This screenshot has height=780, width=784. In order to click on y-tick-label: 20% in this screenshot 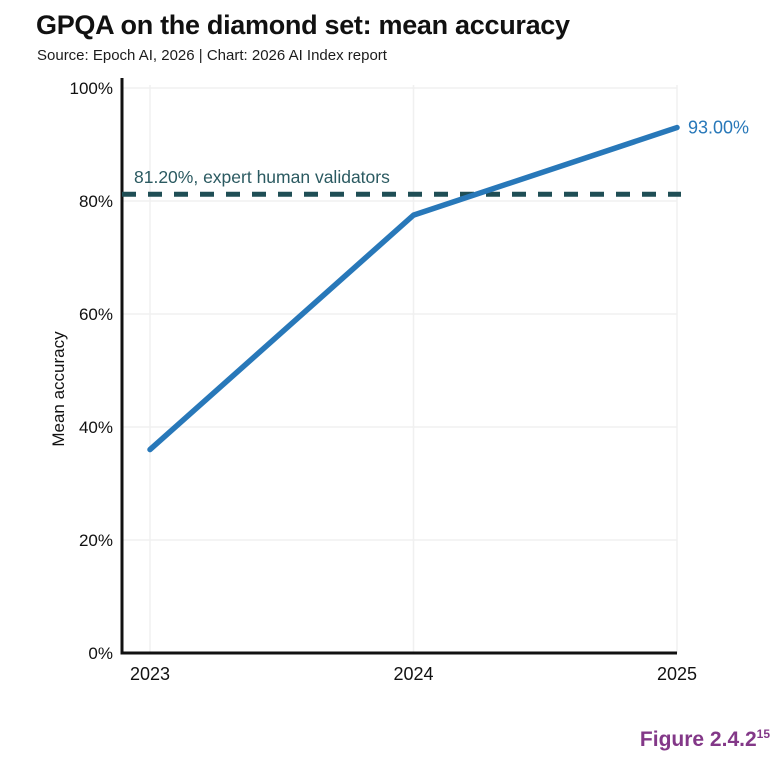, I will do `click(96, 540)`.